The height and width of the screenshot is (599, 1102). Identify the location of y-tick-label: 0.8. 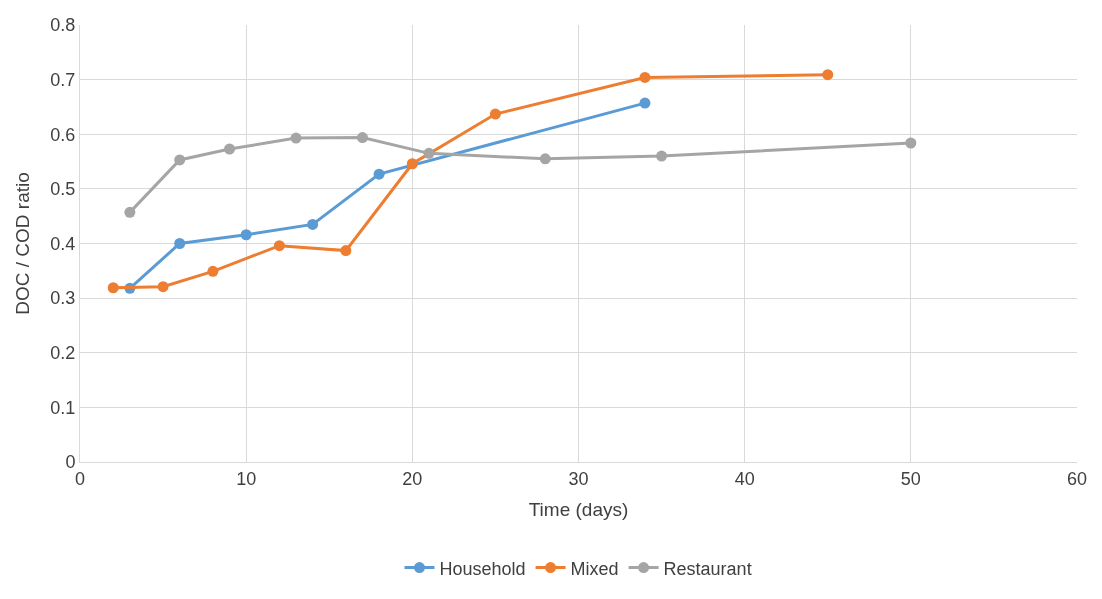
(63, 25).